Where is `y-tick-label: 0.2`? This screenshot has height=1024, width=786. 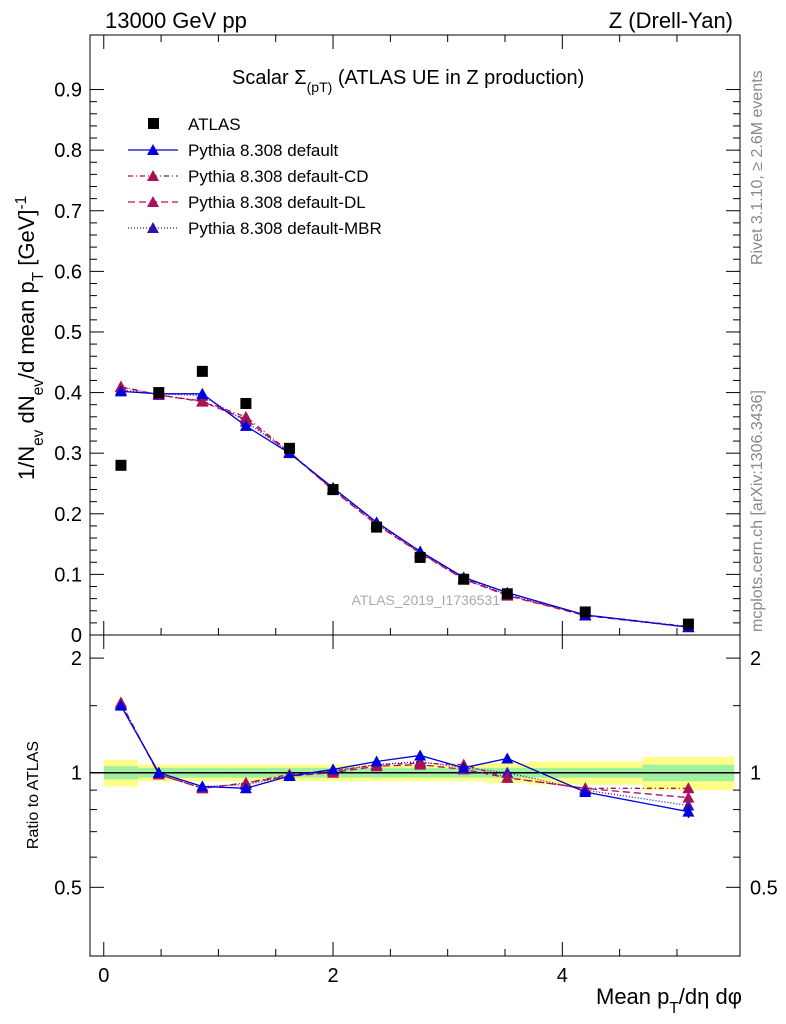
y-tick-label: 0.2 is located at coordinates (68, 515).